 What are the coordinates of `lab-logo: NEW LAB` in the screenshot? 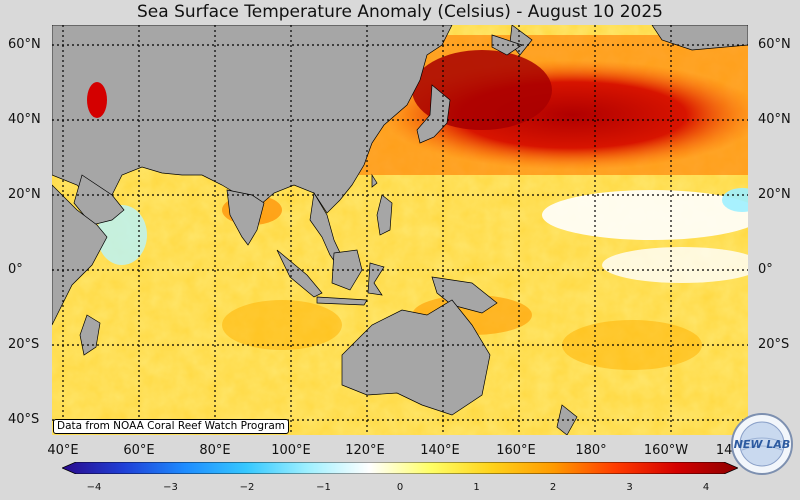 It's located at (762, 444).